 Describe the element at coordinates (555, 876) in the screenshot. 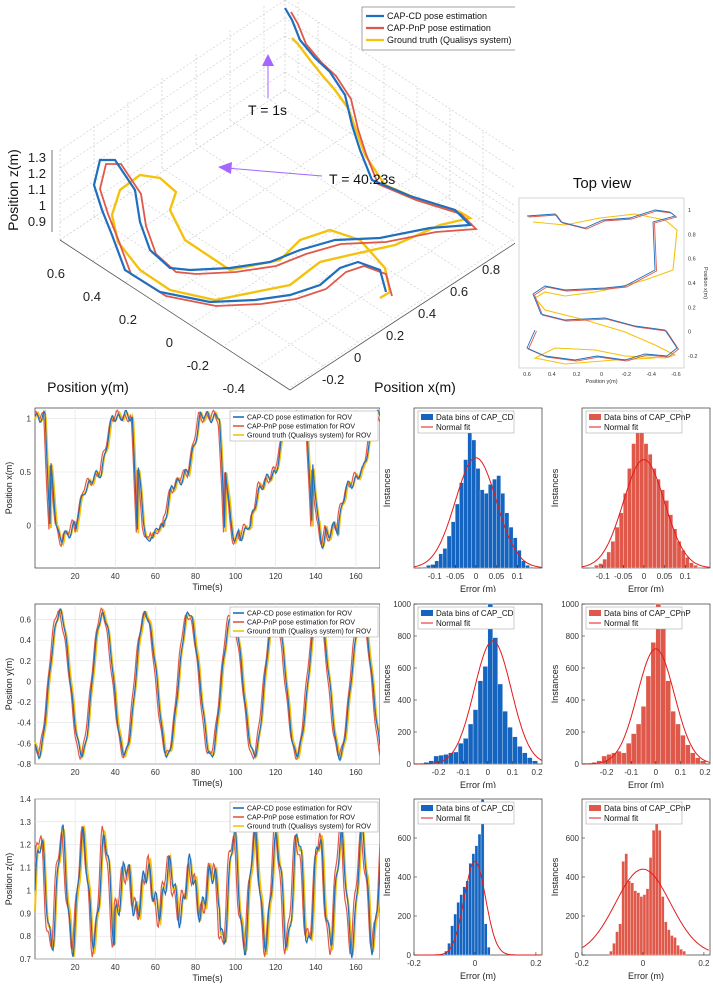

I see `y-axis-label: Instances` at that location.